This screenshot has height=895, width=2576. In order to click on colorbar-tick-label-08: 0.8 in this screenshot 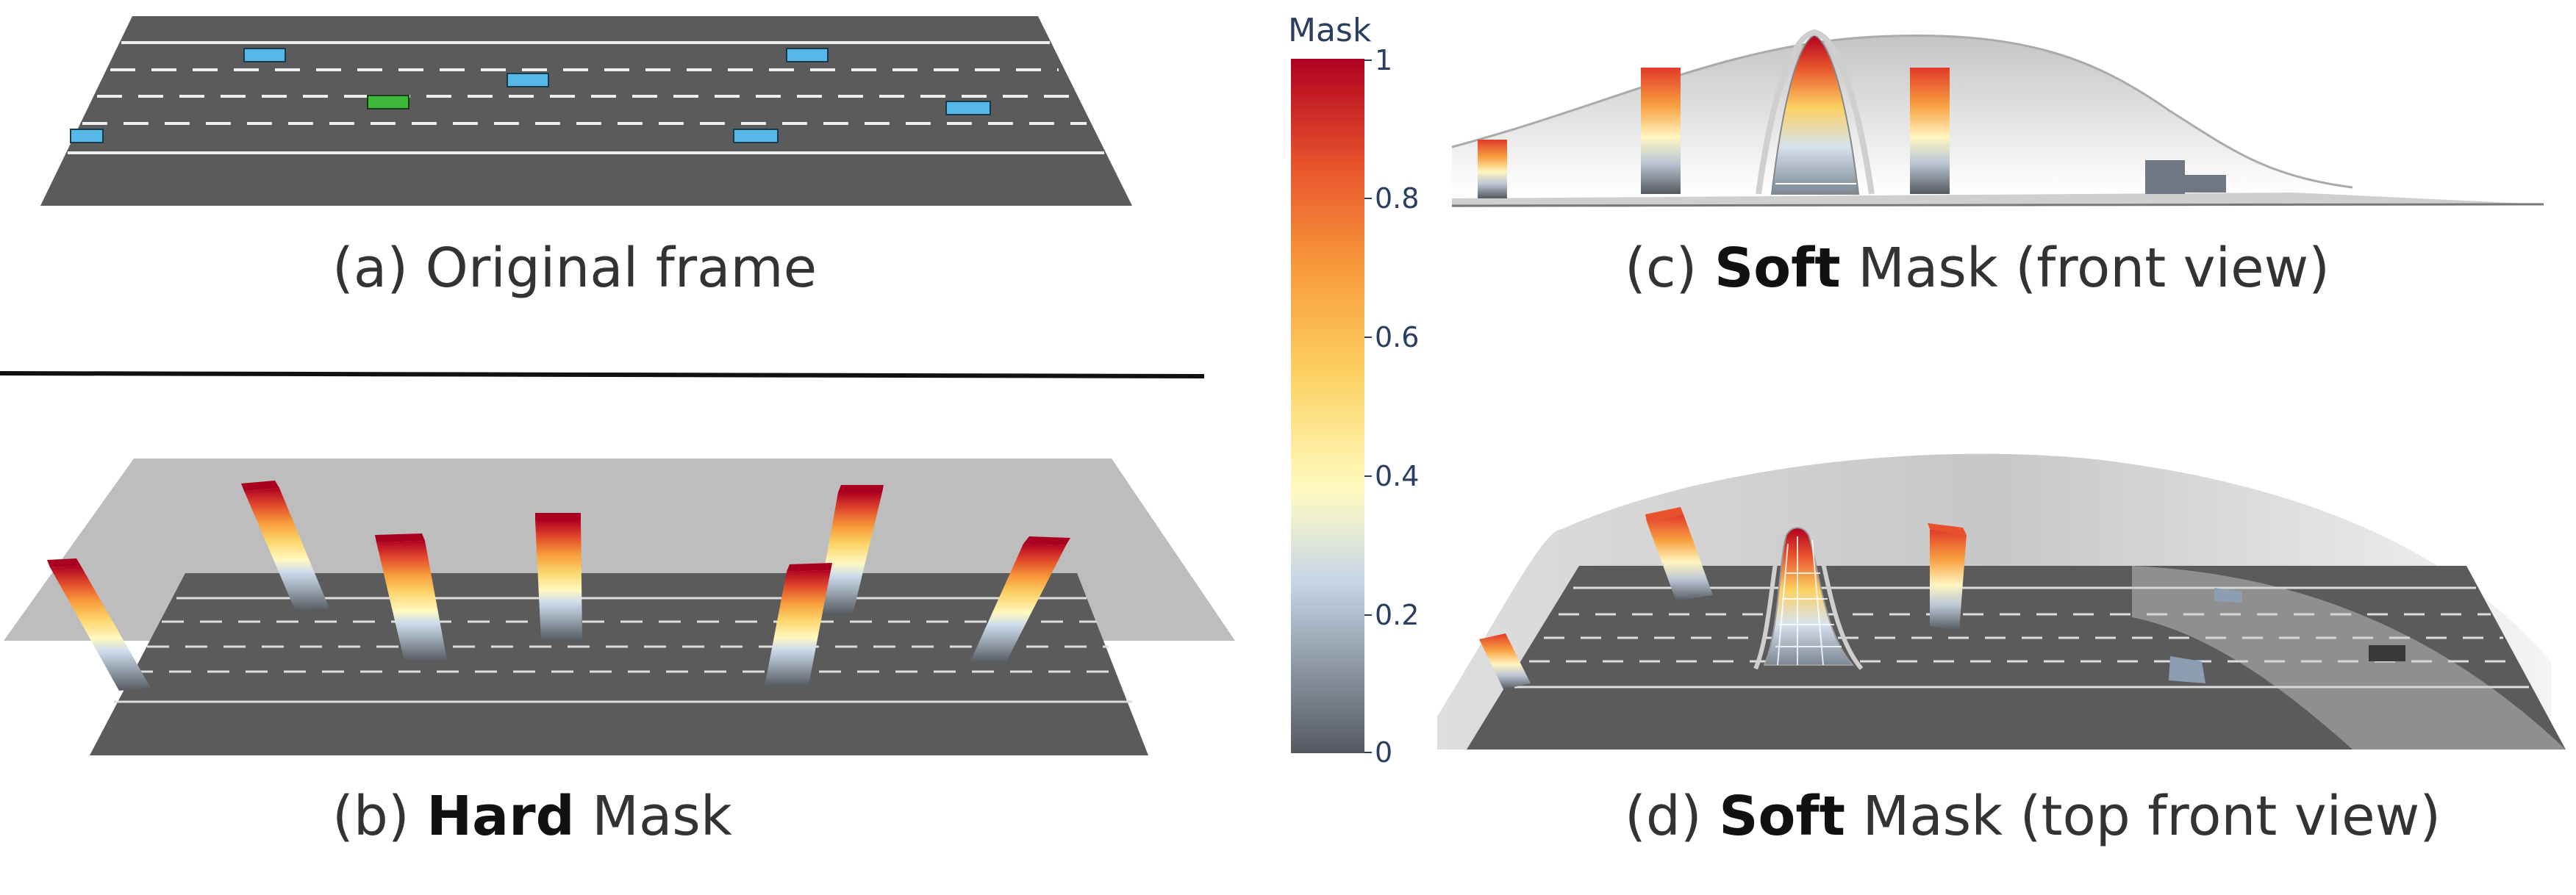, I will do `click(1397, 198)`.